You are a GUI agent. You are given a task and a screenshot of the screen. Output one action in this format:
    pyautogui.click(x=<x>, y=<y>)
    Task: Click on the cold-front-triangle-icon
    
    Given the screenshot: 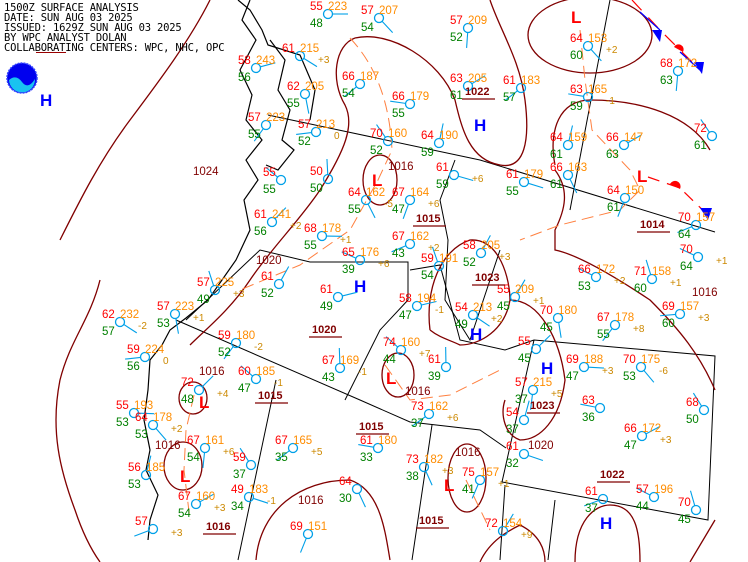 What is the action you would take?
    pyautogui.click(x=699, y=68)
    